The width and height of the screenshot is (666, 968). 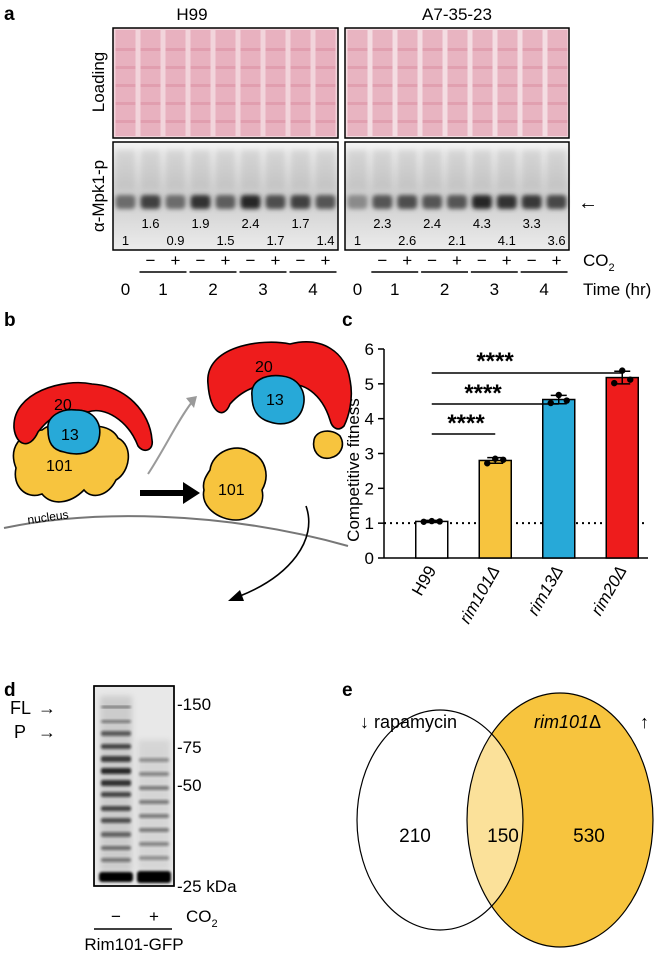 What do you see at coordinates (507, 240) in the screenshot?
I see `densitometry-lower: 4.1` at bounding box center [507, 240].